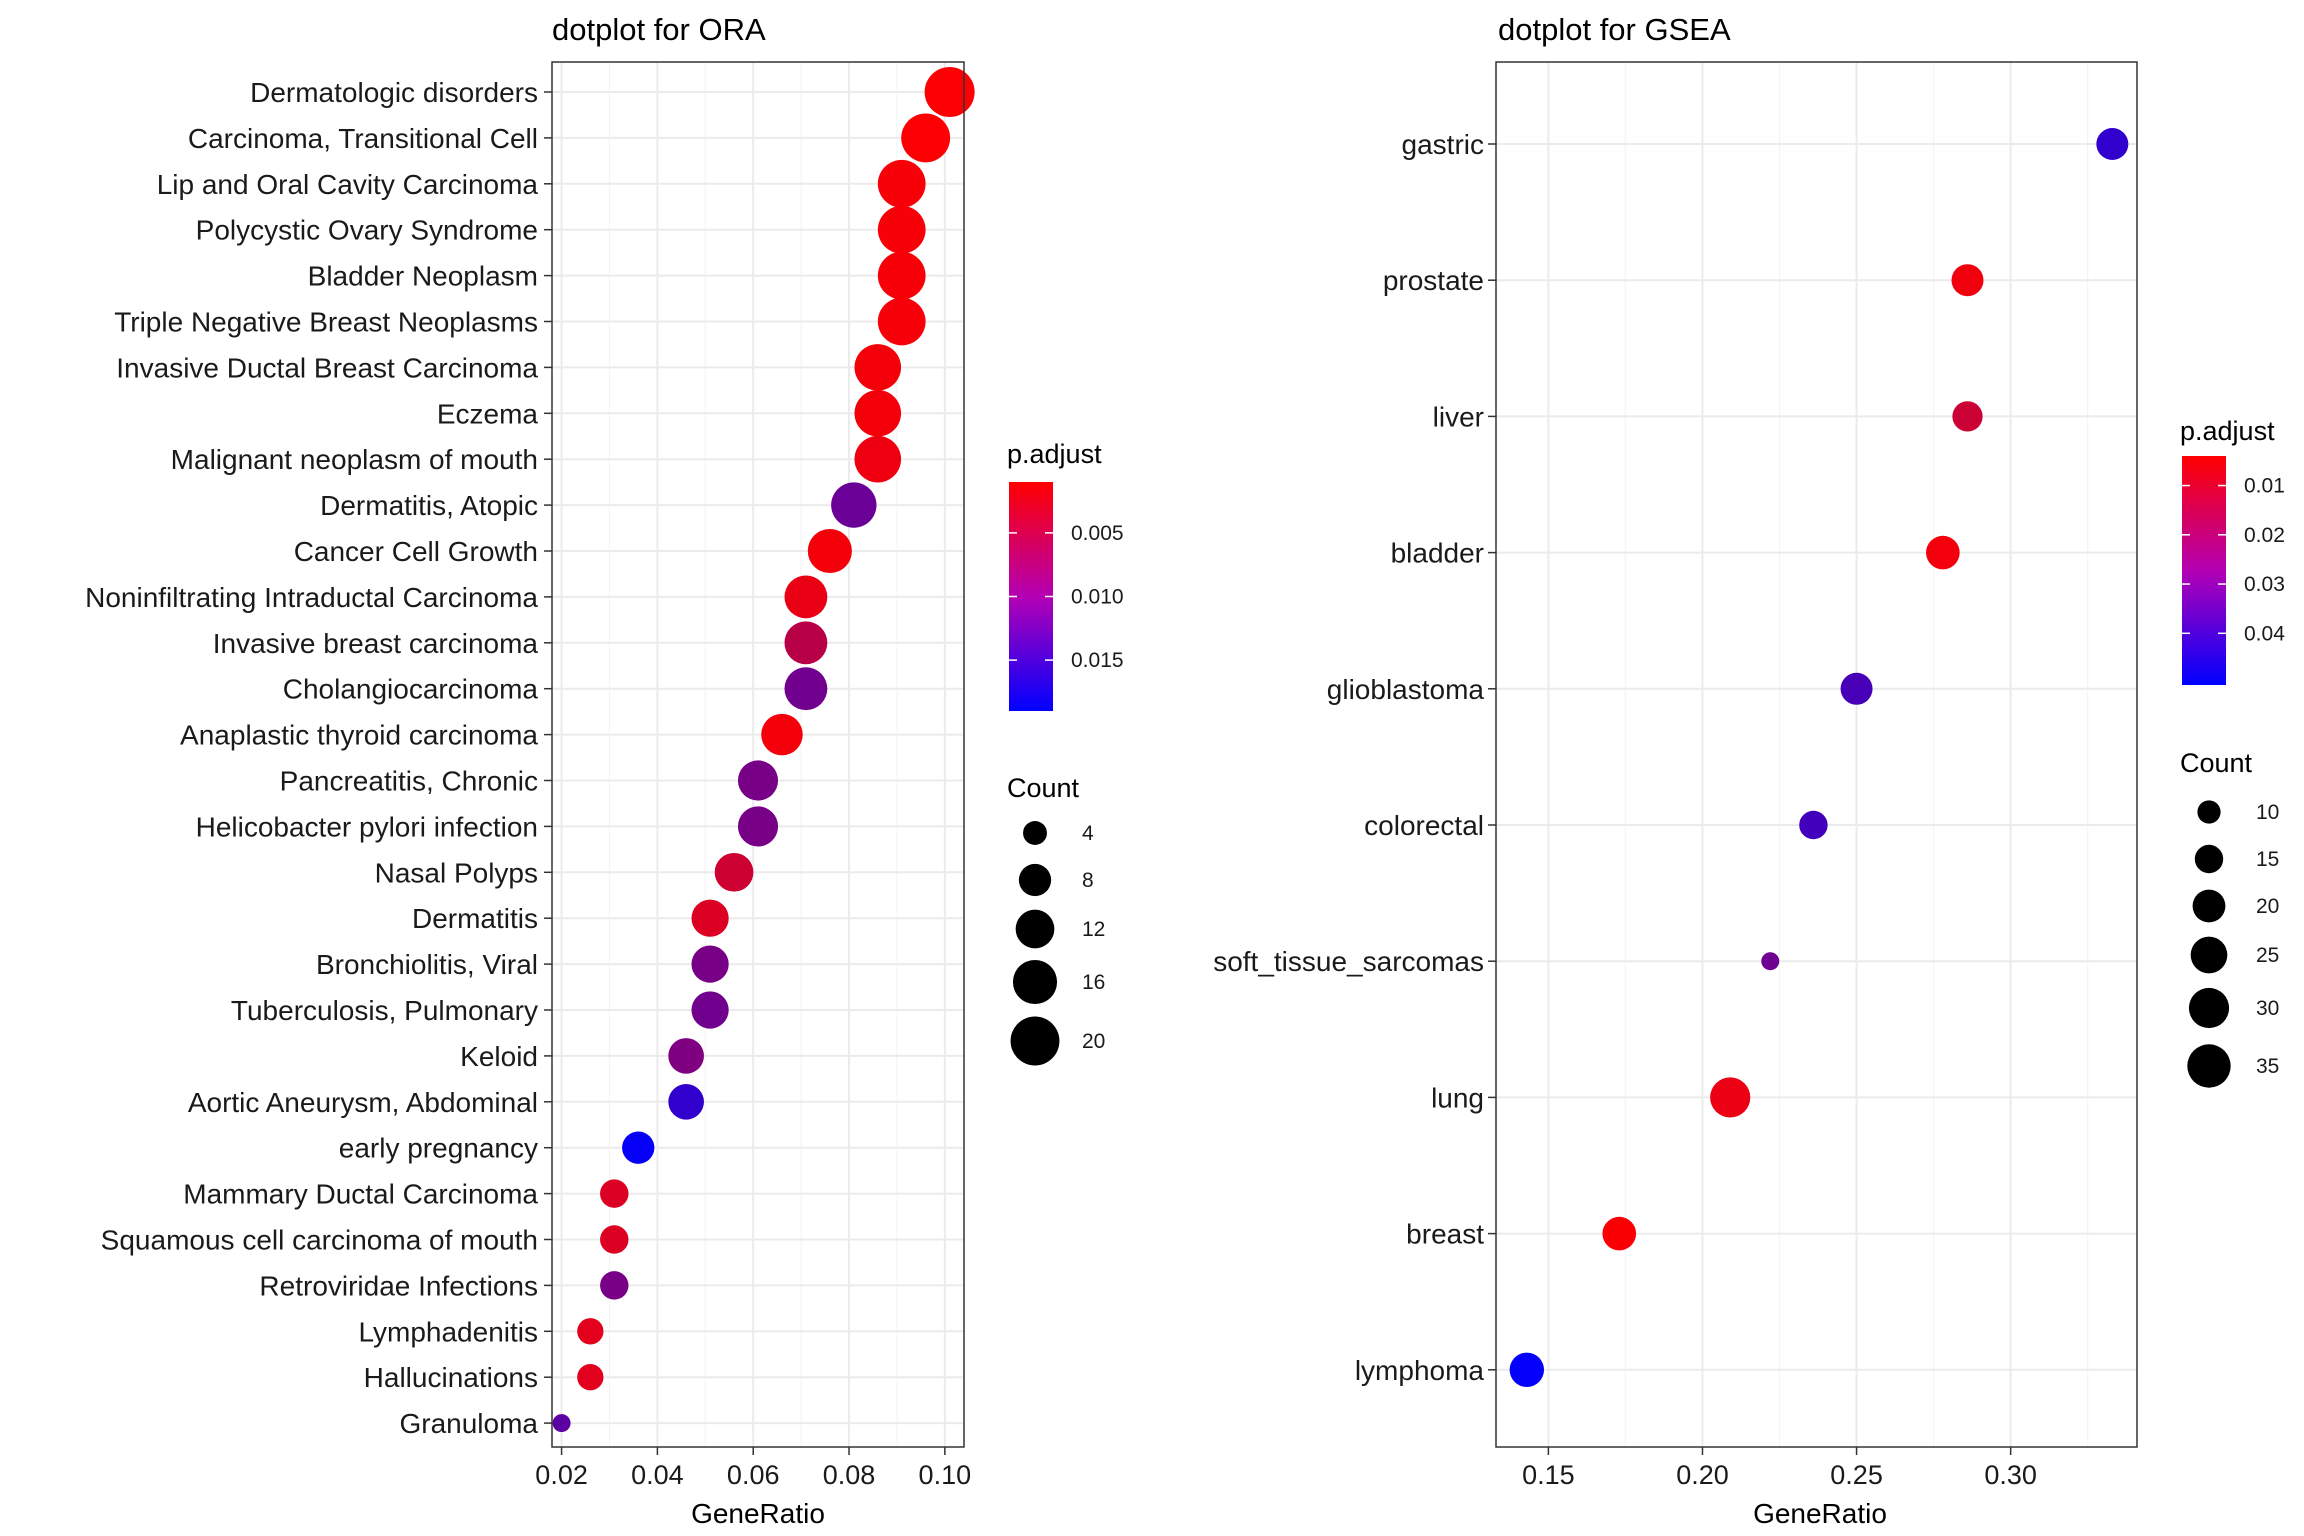  Describe the element at coordinates (2233, 560) in the screenshot. I see `gsea-color-legend-ticks: 0.01 0.02 0.03 0.04` at that location.